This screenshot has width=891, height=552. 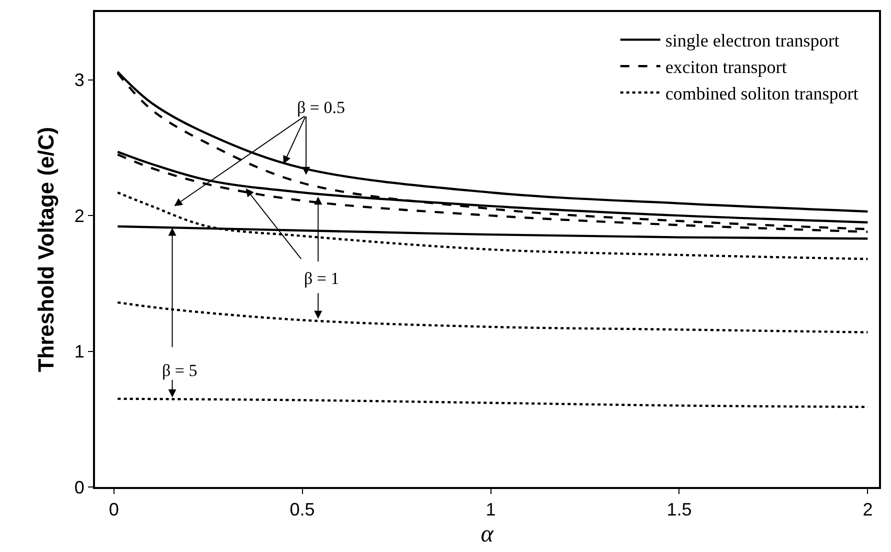 What do you see at coordinates (761, 94) in the screenshot?
I see `legend-label: combined soliton transport` at bounding box center [761, 94].